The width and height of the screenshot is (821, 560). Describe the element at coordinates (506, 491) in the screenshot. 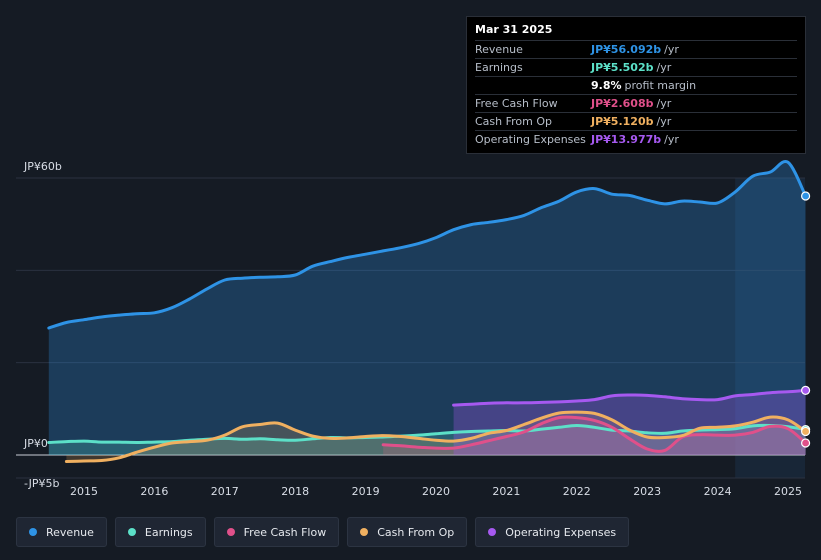

I see `x-tick-label: 2021` at that location.